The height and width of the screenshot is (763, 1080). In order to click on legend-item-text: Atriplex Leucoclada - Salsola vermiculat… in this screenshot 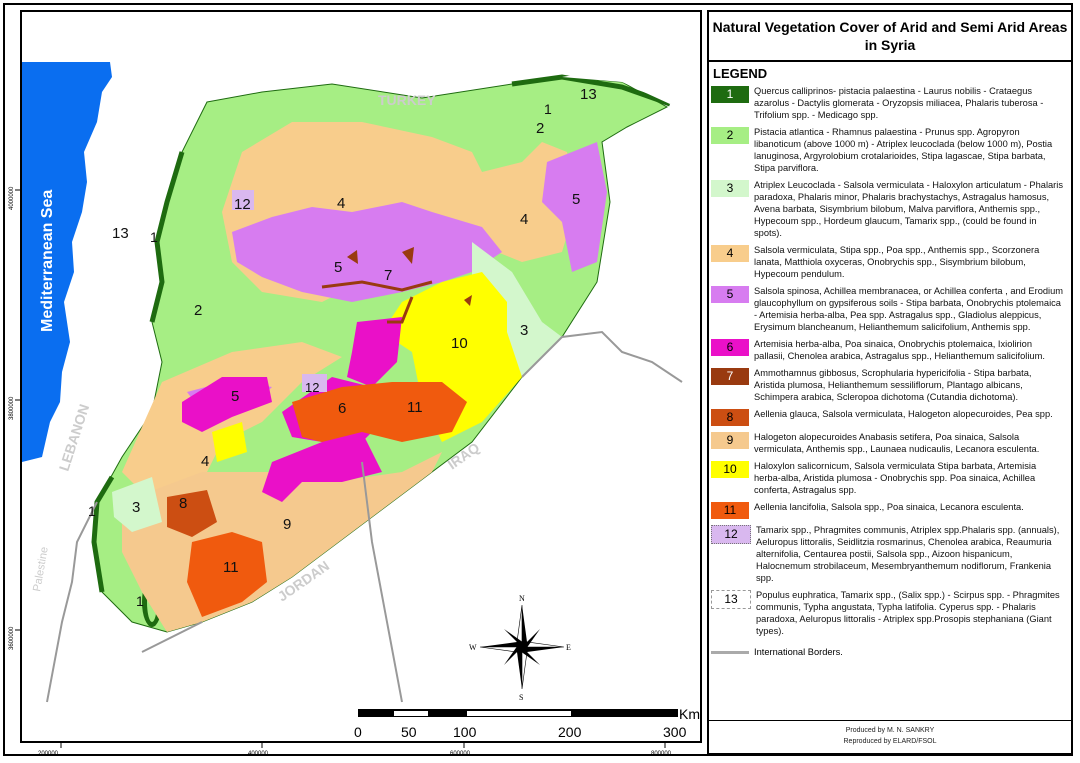, I will do `click(908, 209)`.